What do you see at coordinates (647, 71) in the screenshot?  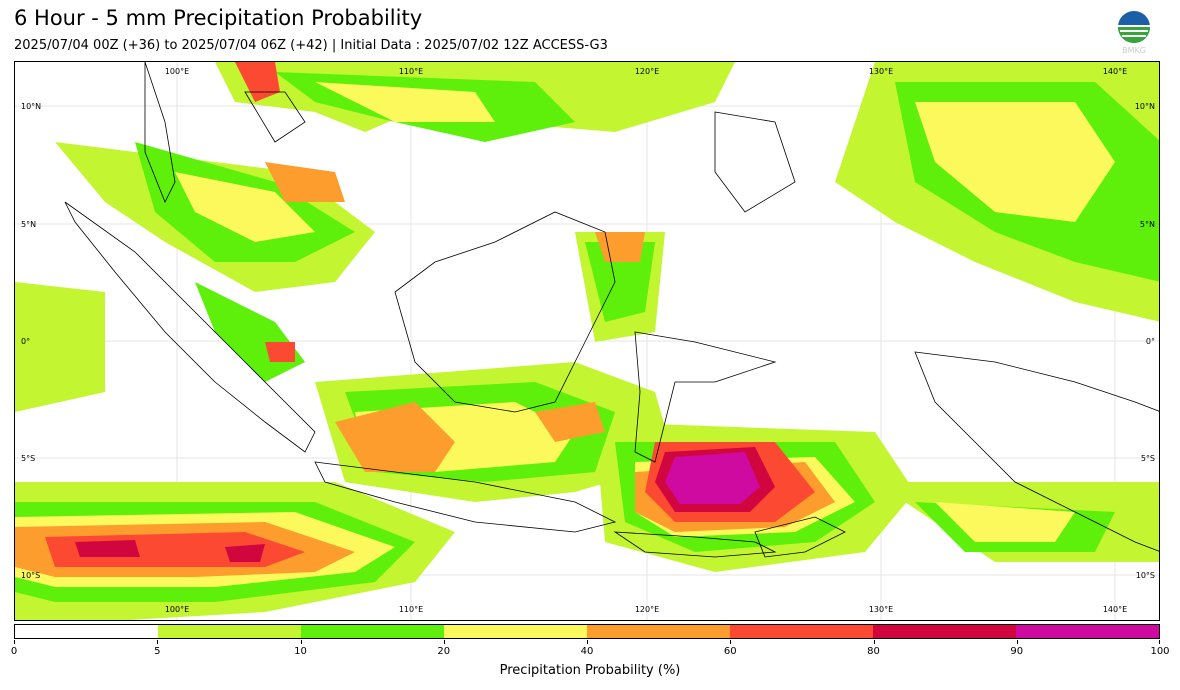 I see `lon-label-top: 120°E` at bounding box center [647, 71].